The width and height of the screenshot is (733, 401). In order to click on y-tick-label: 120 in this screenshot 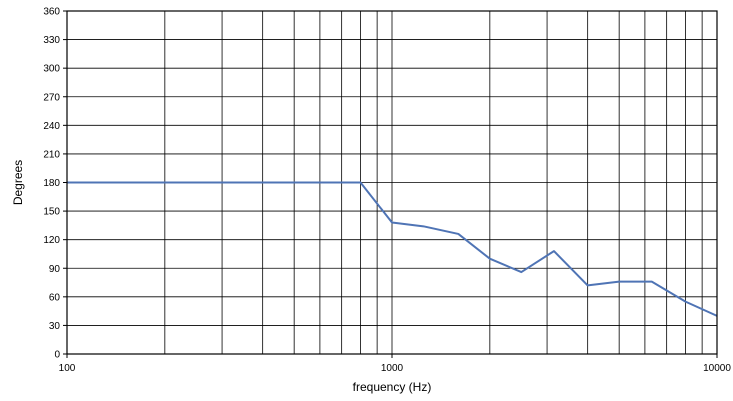, I will do `click(51, 240)`.